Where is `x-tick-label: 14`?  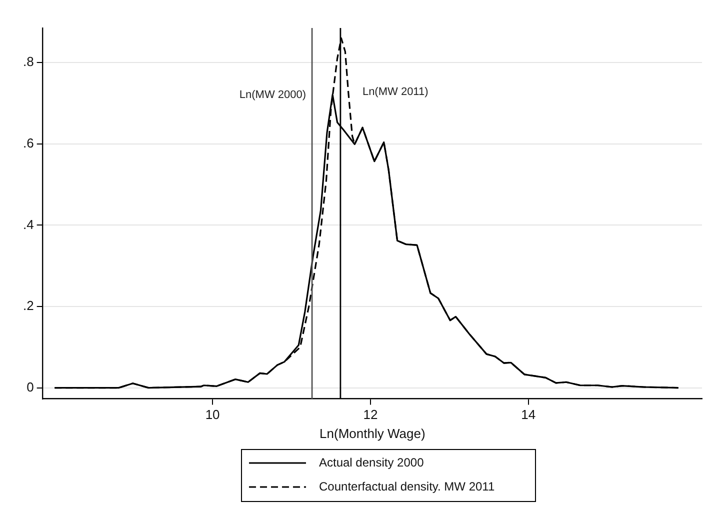
x-tick-label: 14 is located at coordinates (528, 414).